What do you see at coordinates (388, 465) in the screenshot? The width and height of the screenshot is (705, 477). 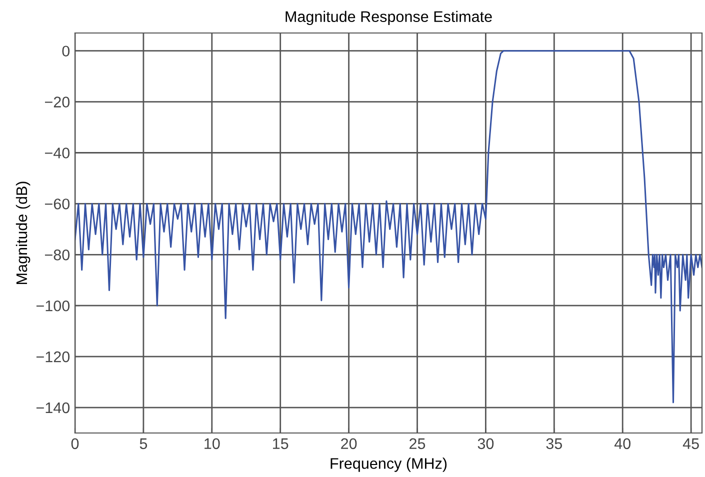 I see `x-axis-title: Frequency (MHz)` at bounding box center [388, 465].